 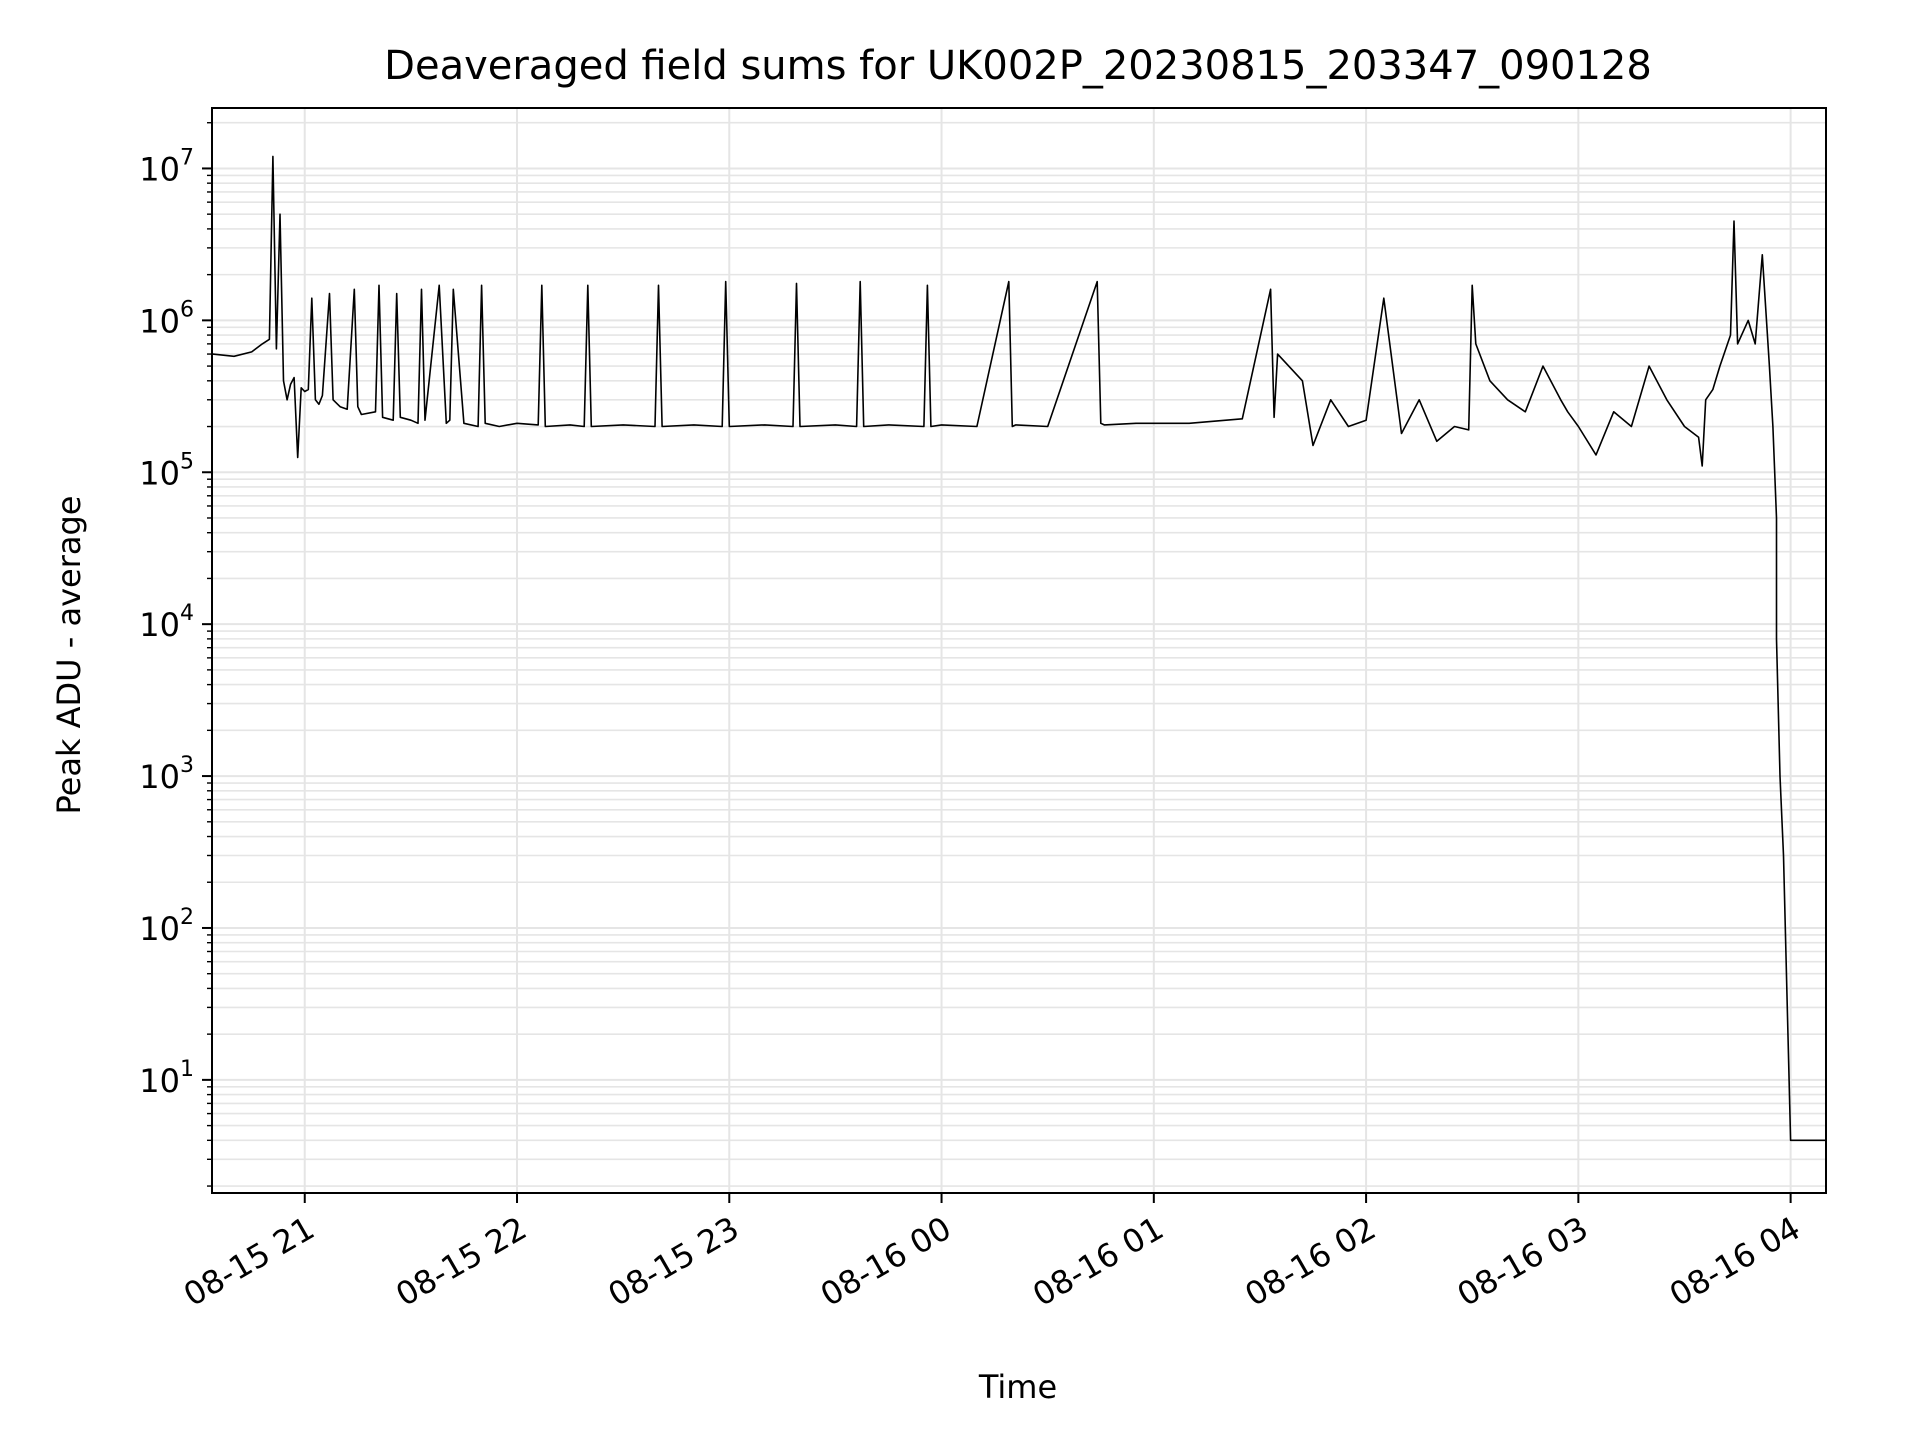 What do you see at coordinates (1523, 1261) in the screenshot?
I see `x-tick-label: 08-16 03` at bounding box center [1523, 1261].